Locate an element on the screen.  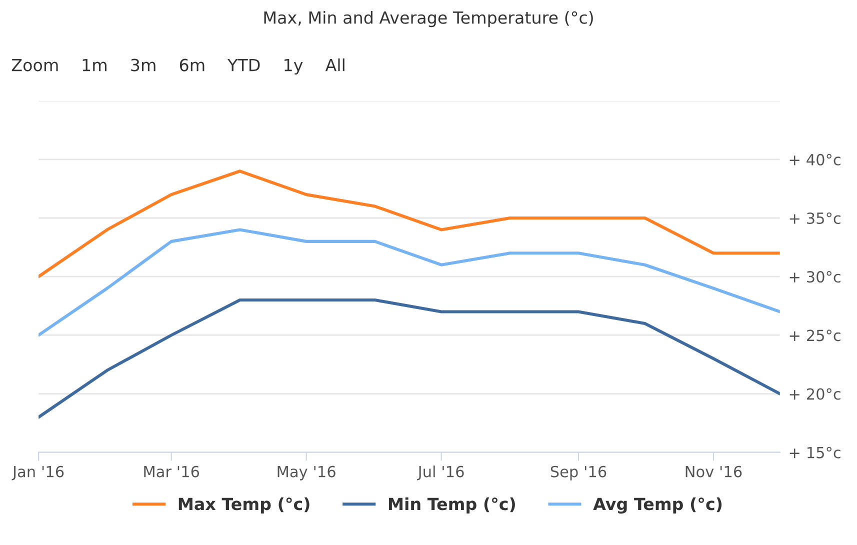
y-tick-label: + 20°c is located at coordinates (815, 394).